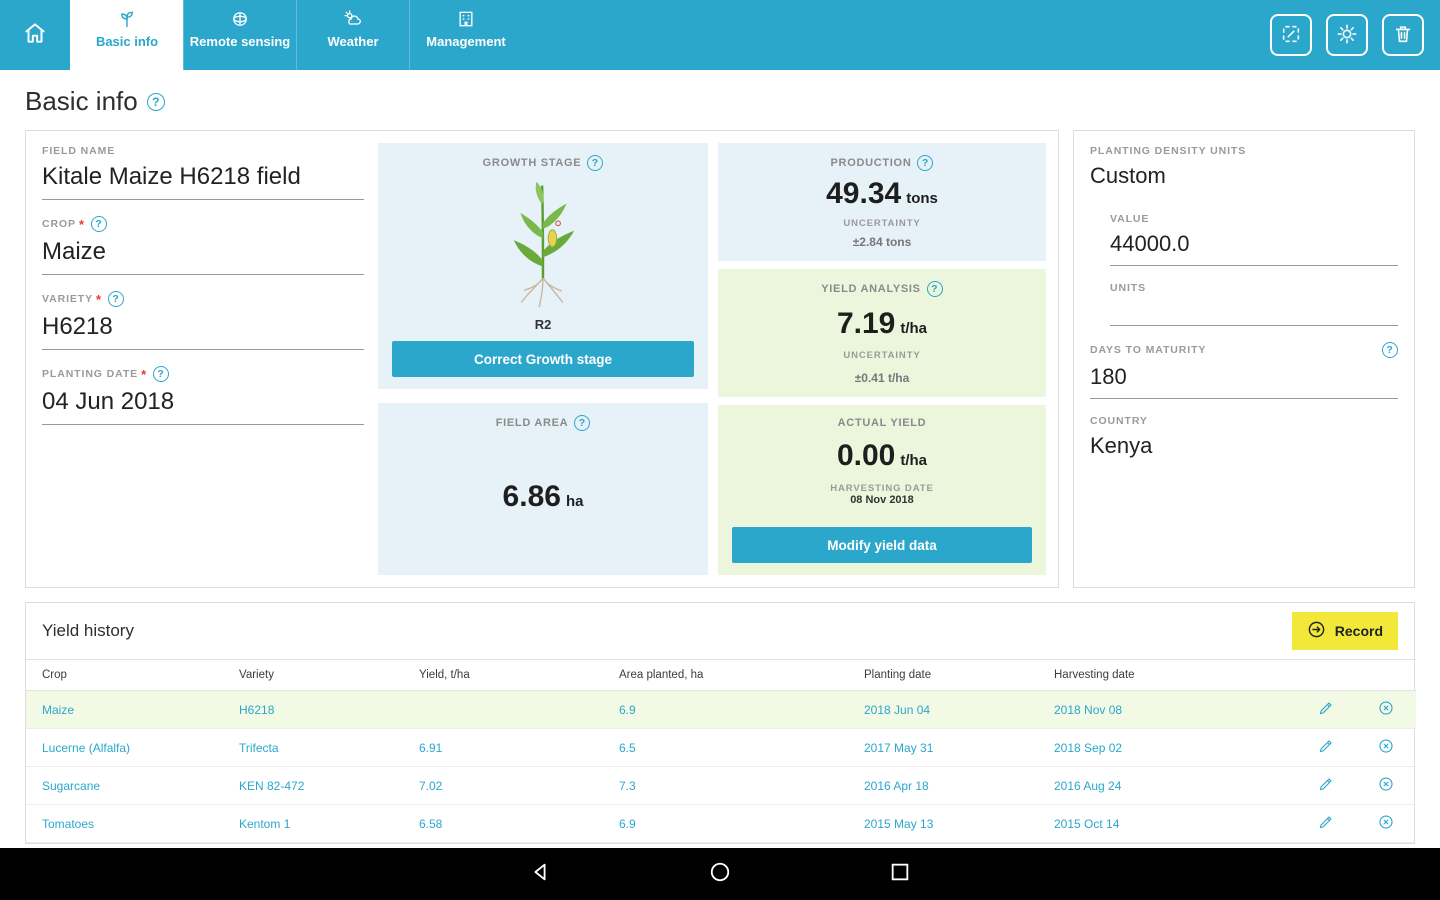  I want to click on density-value-input: 44000.0, so click(1254, 245).